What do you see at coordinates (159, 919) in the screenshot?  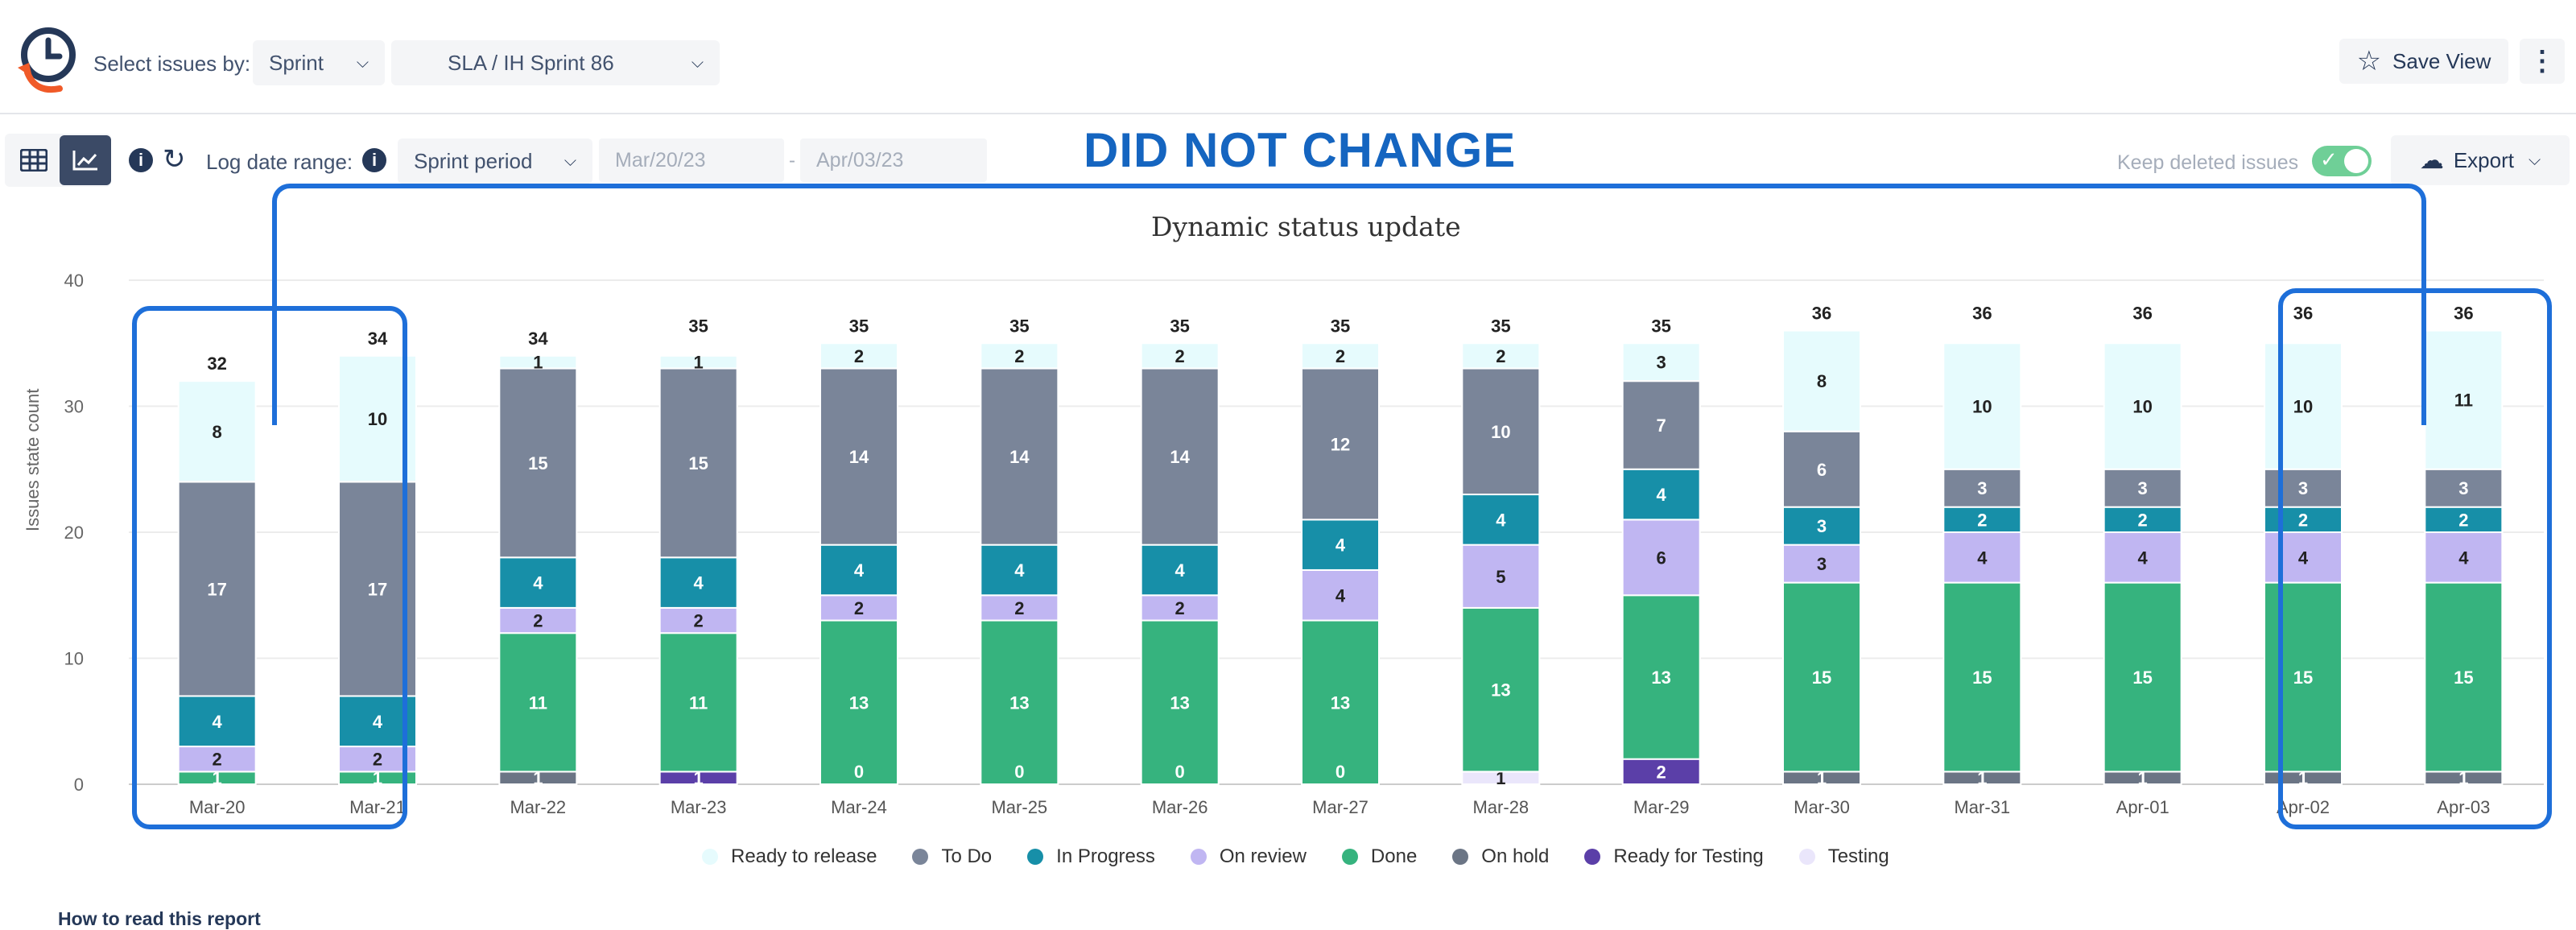 I see `how-to-read-link: How to read this report` at bounding box center [159, 919].